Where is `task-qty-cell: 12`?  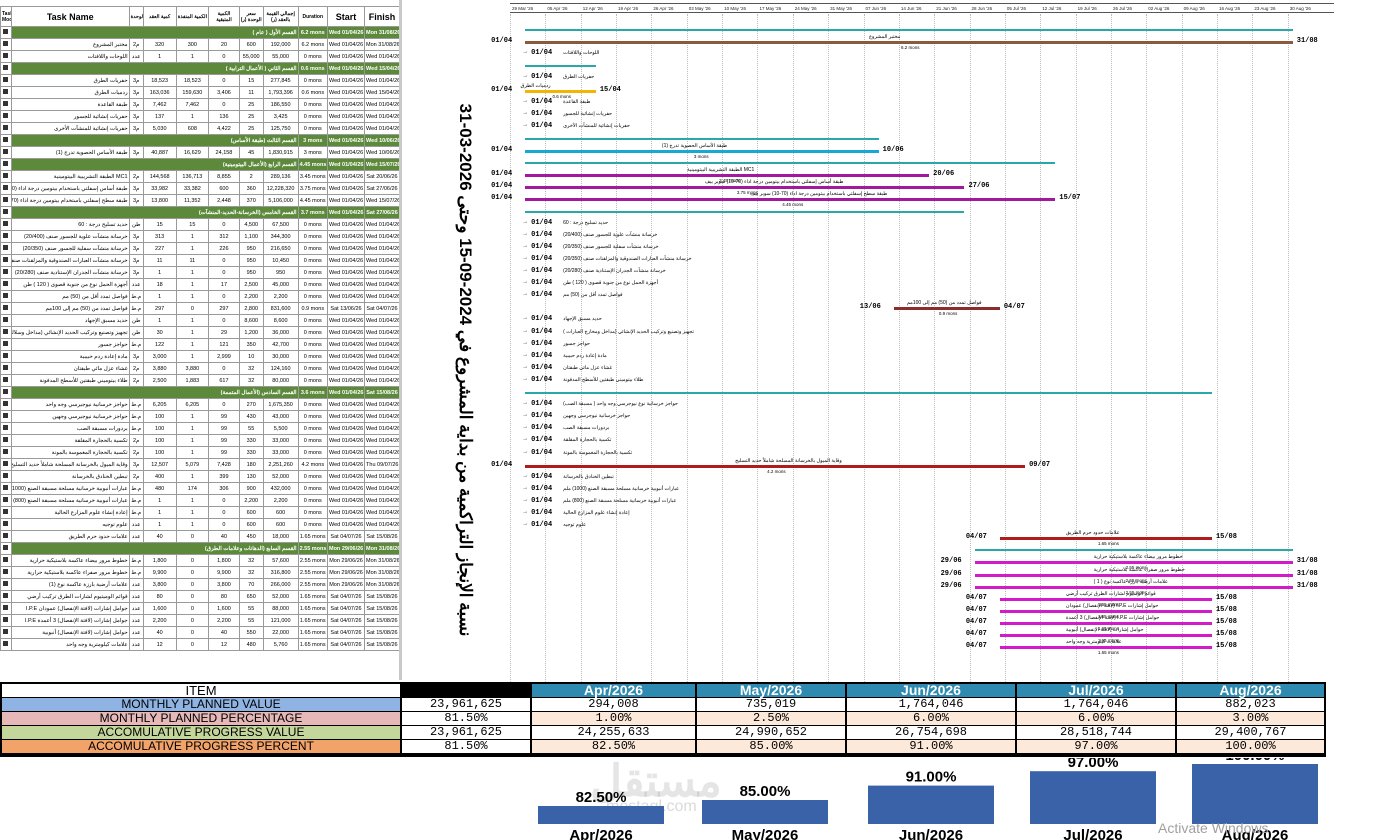 task-qty-cell: 12 is located at coordinates (159, 644).